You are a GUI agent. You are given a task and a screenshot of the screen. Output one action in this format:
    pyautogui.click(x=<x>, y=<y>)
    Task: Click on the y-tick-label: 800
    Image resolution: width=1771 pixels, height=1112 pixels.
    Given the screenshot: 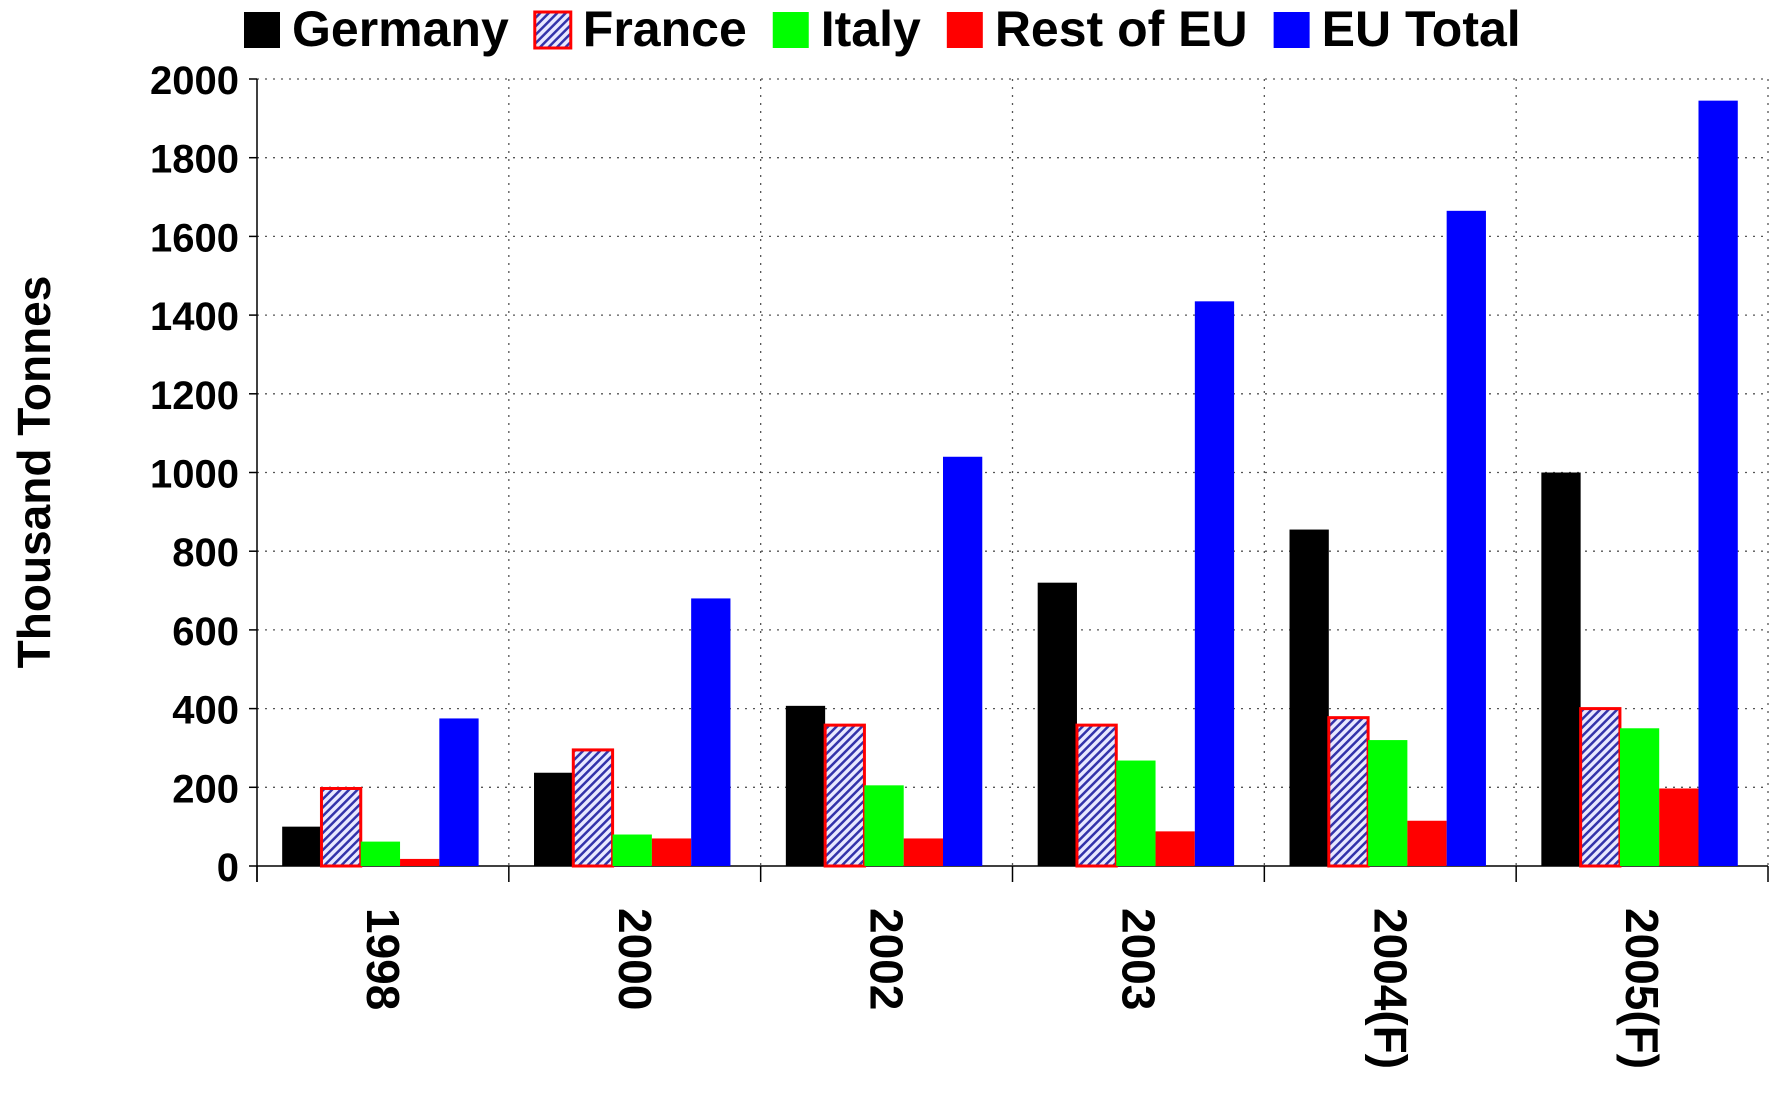 What is the action you would take?
    pyautogui.click(x=205, y=553)
    